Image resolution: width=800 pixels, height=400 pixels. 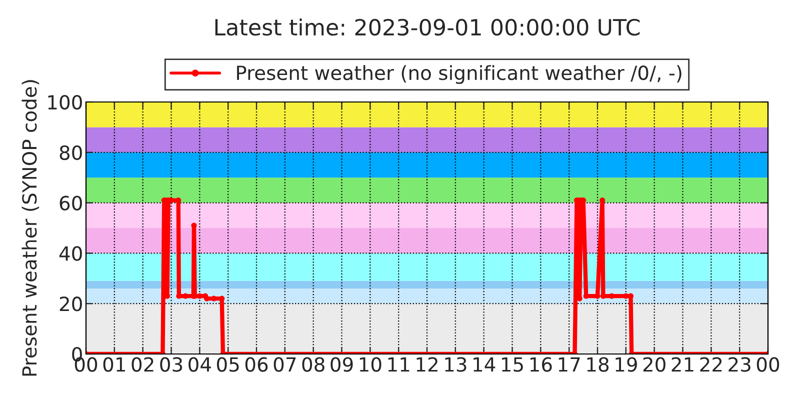 I want to click on x-tick-label: 19, so click(x=626, y=364).